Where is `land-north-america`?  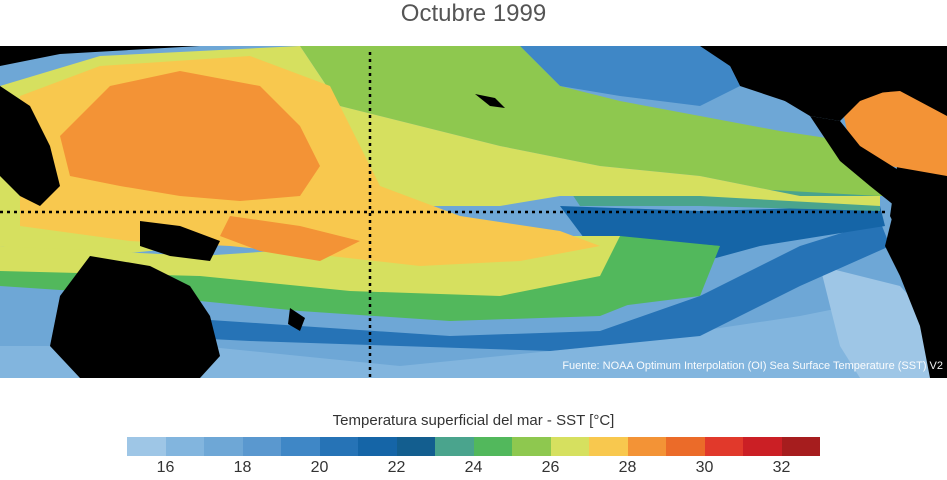 land-north-america is located at coordinates (823, 83).